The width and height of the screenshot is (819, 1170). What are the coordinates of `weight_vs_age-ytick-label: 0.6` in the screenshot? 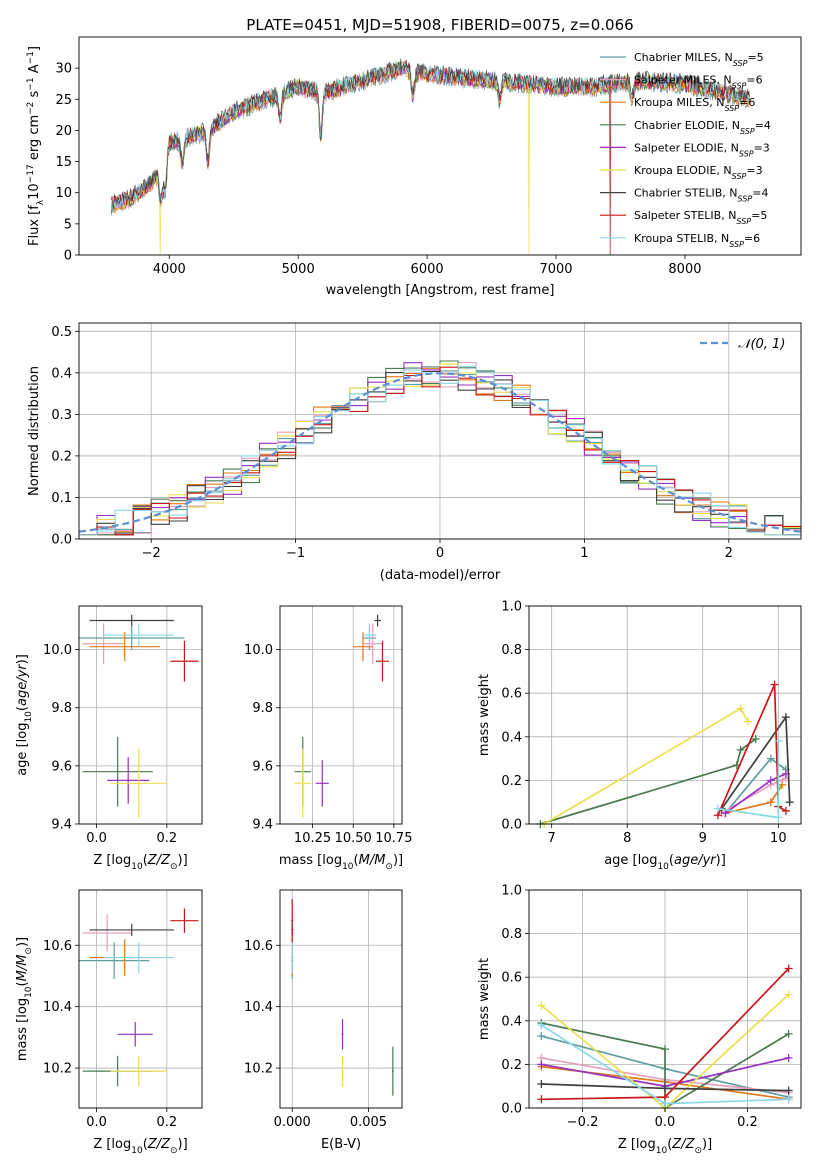 It's located at (511, 694).